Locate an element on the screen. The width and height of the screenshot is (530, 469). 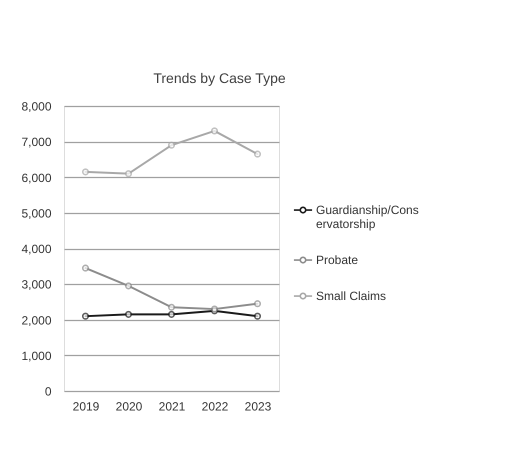
y-tick-label: 2,000 is located at coordinates (36, 320).